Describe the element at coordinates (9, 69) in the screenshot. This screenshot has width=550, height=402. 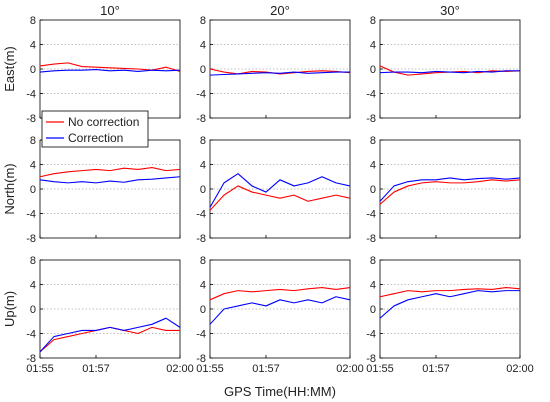
I see `y-axis-label-east-m: East(m)` at that location.